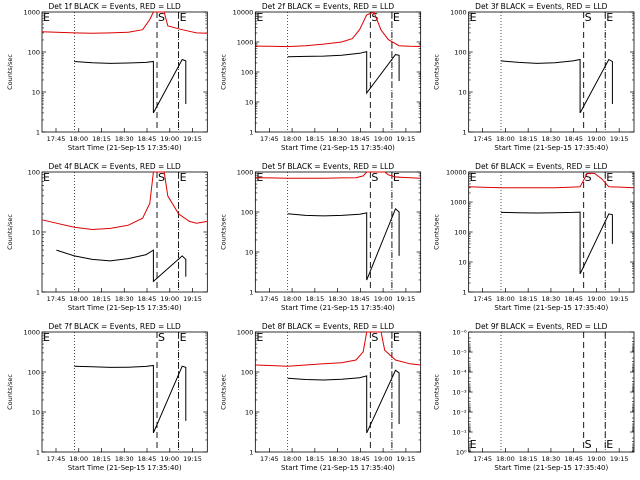 The height and width of the screenshot is (480, 640). Describe the element at coordinates (328, 326) in the screenshot. I see `chart-title: Det 8f BLACK = Events, RED = LLD` at that location.